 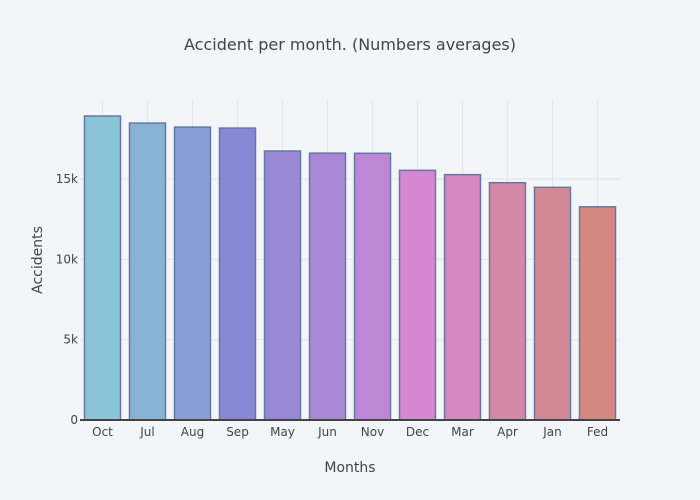 What do you see at coordinates (74, 420) in the screenshot?
I see `y-tick-label: 0` at bounding box center [74, 420].